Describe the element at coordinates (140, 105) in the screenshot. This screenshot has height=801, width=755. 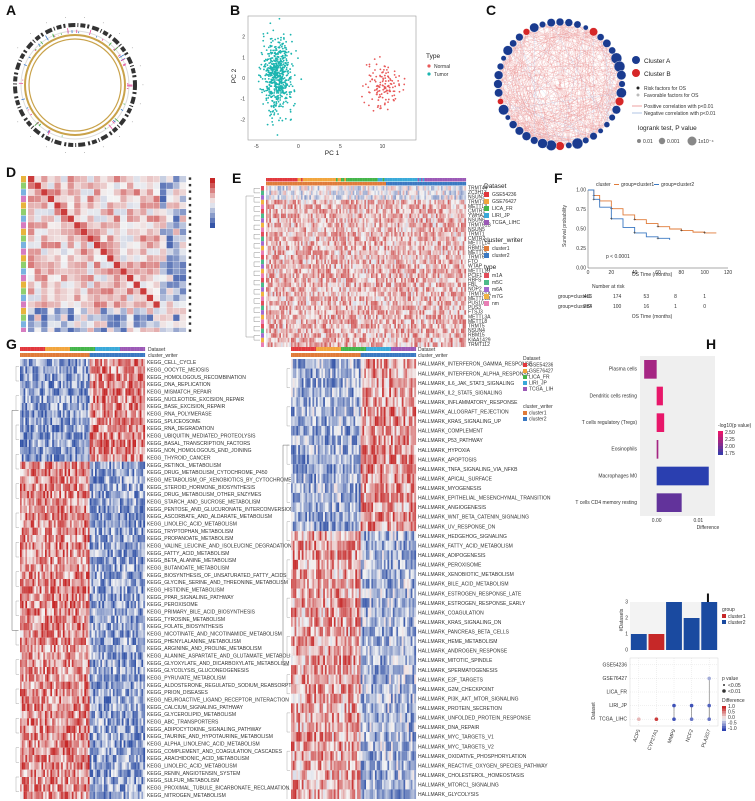
I see `a-chrom-tick: ·` at that location.